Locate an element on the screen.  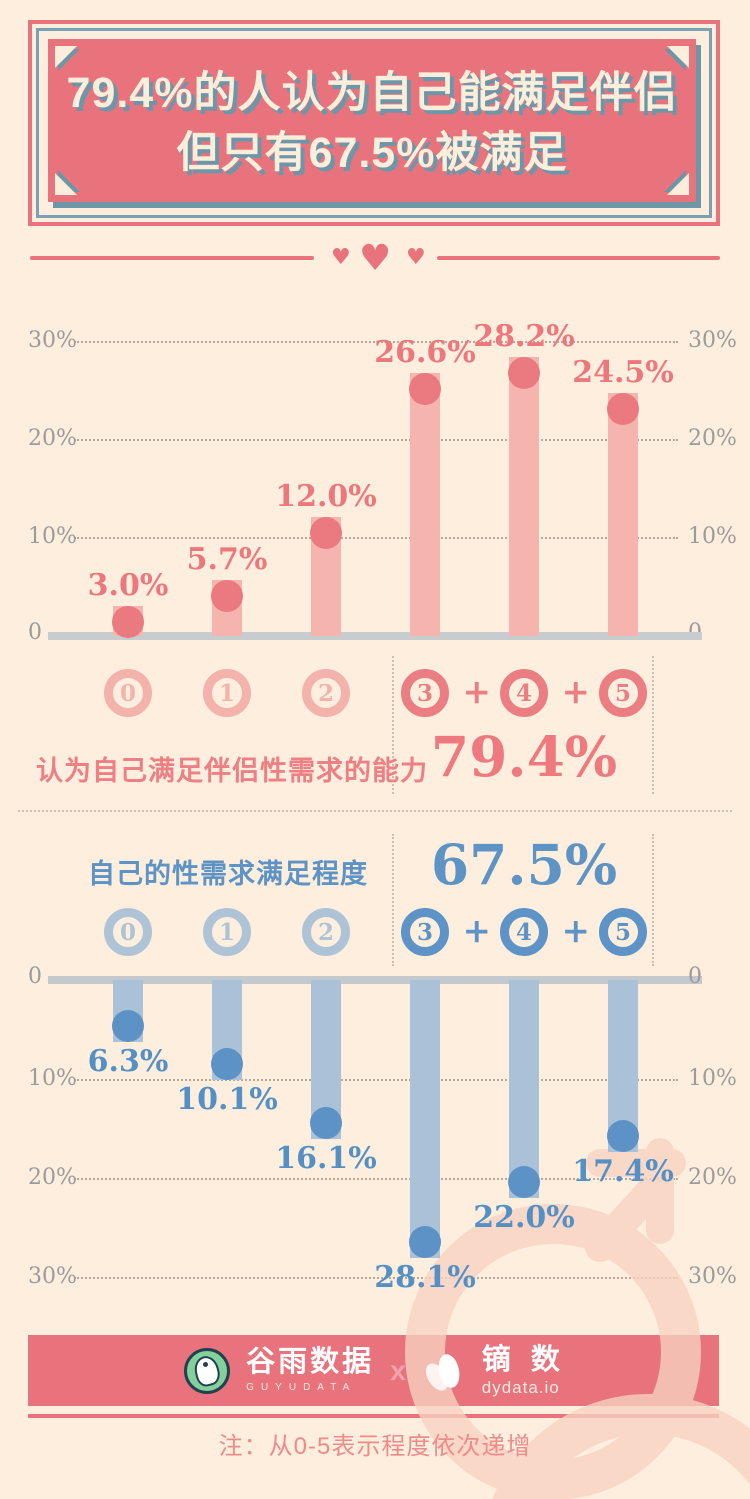
guyudata-name: 谷雨数据 is located at coordinates (310, 1362).